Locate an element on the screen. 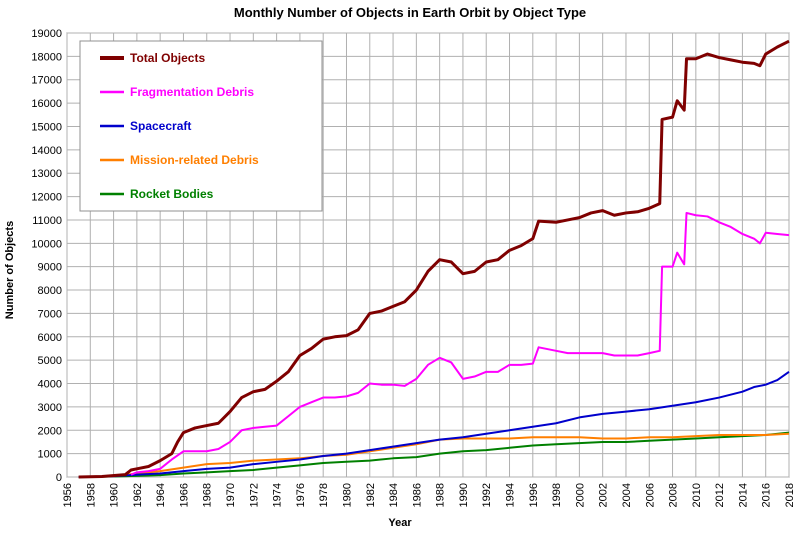 This screenshot has width=800, height=536. y-tick-label: 4000 is located at coordinates (50, 385).